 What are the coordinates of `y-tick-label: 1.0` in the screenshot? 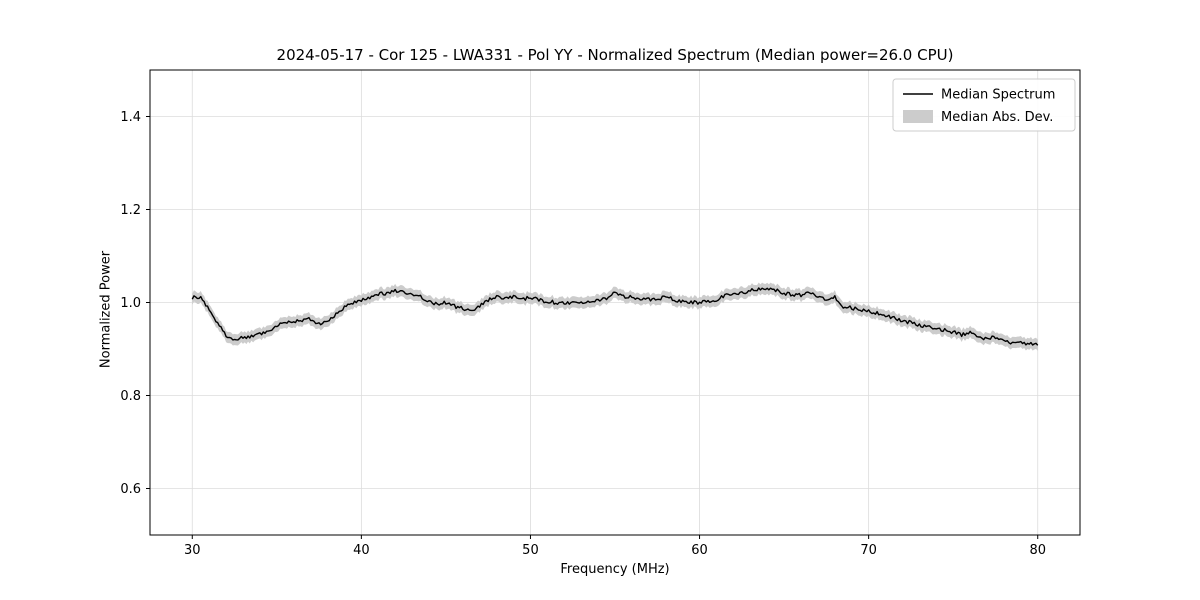 It's located at (130, 303).